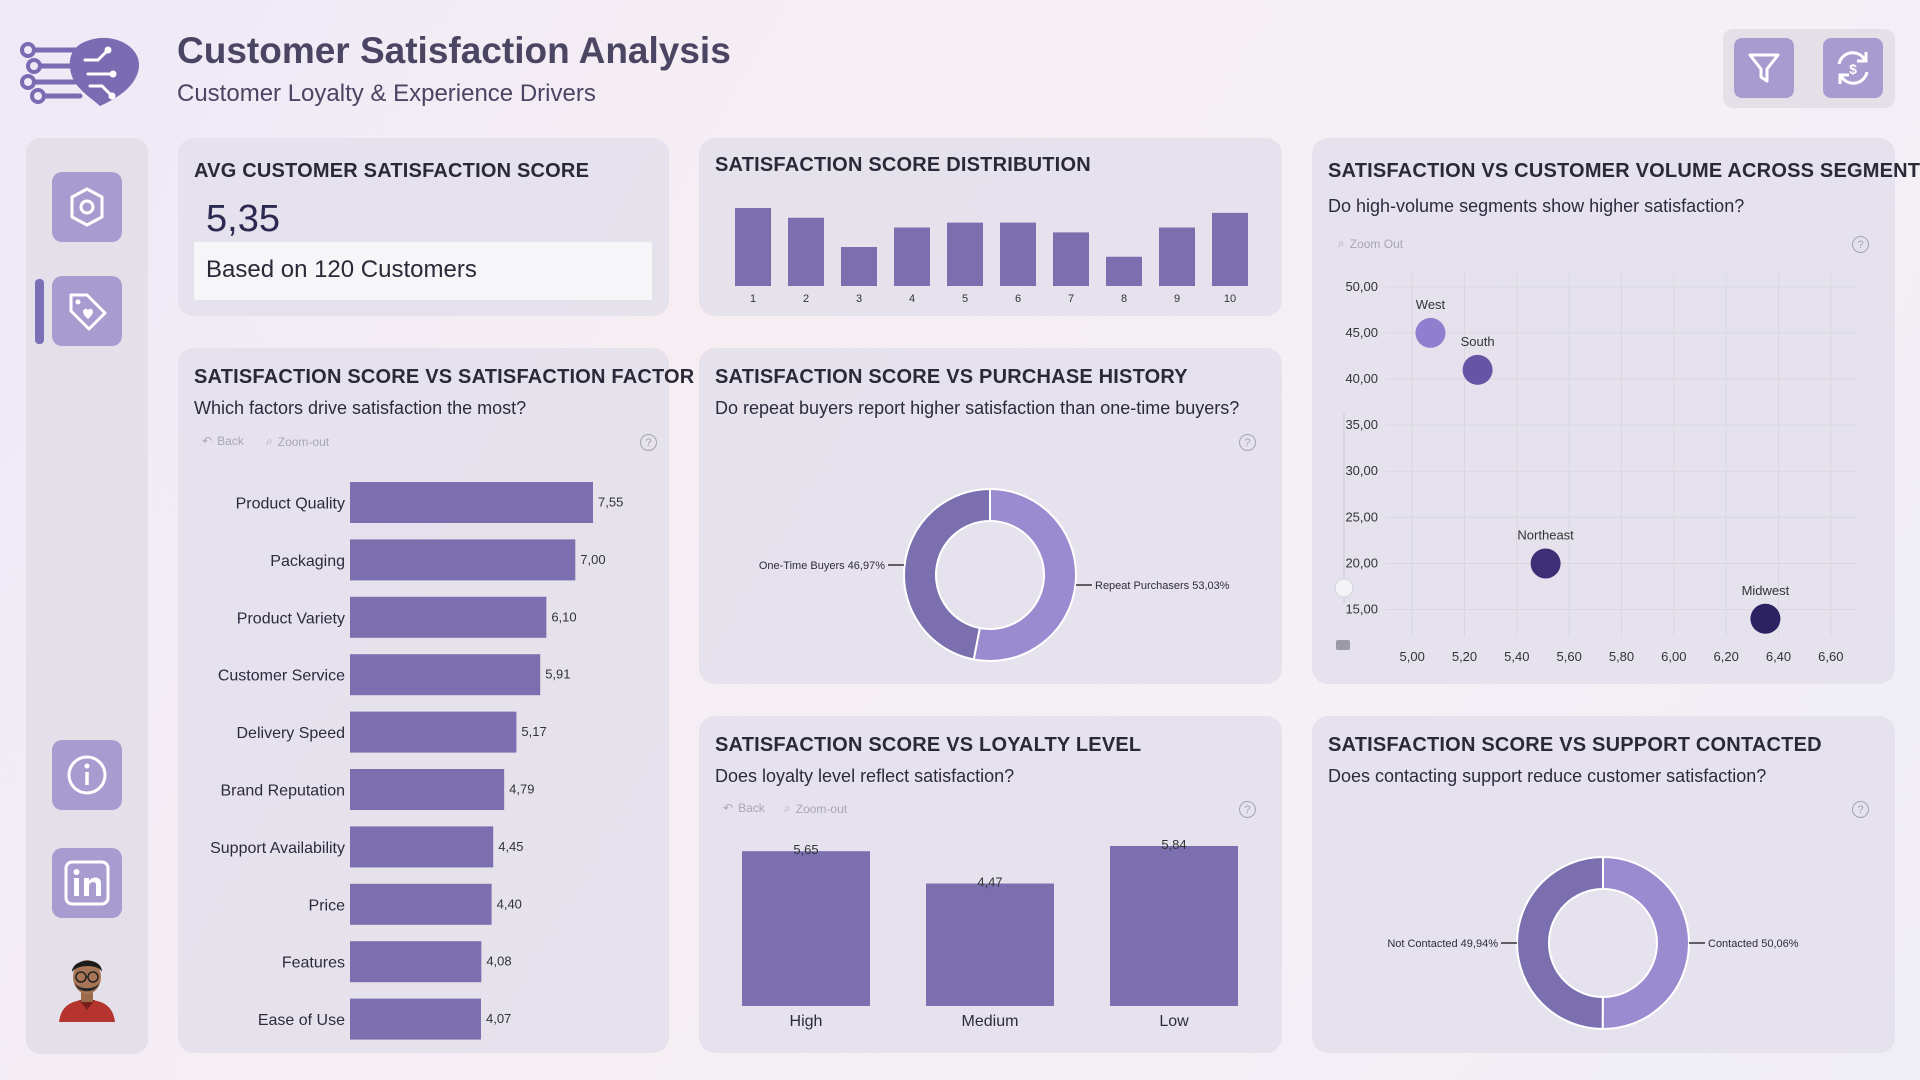 The height and width of the screenshot is (1080, 1920). What do you see at coordinates (822, 566) in the screenshot?
I see `donut-data-label: One-Time Buyers 46,97%` at bounding box center [822, 566].